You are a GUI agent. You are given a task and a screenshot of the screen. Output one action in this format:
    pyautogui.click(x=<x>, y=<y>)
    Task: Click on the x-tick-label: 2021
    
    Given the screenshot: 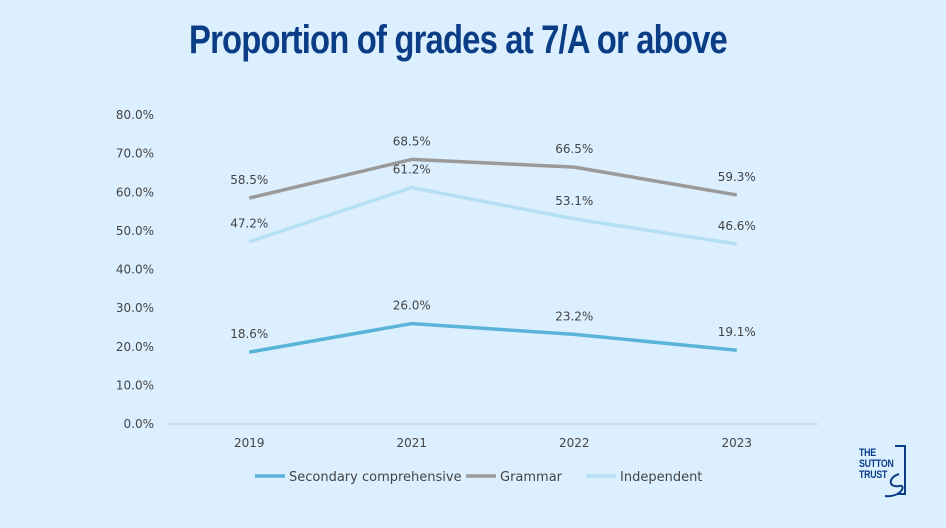 What is the action you would take?
    pyautogui.click(x=411, y=443)
    